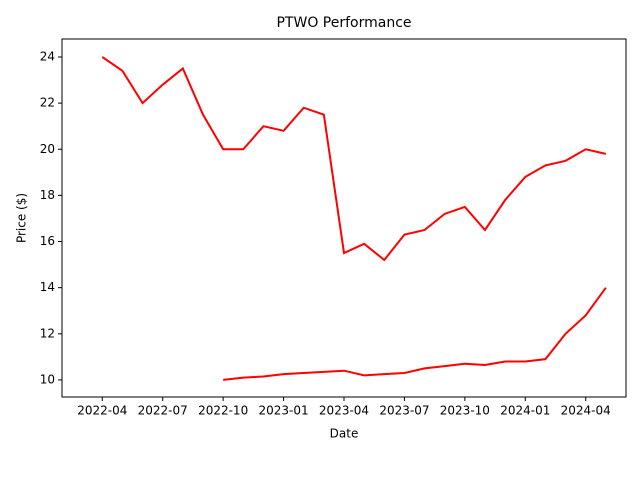 The width and height of the screenshot is (640, 484). I want to click on y-tick-label: 14, so click(47, 287).